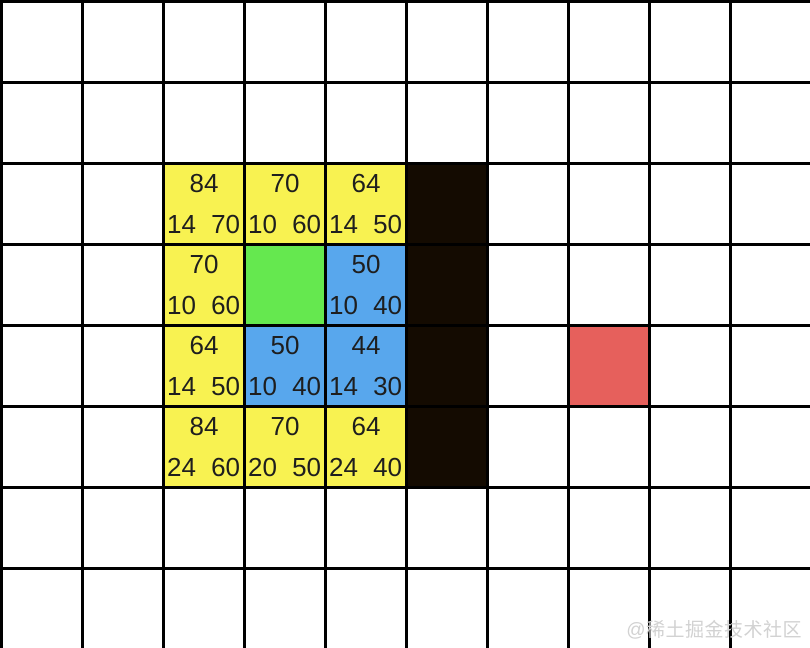 Image resolution: width=810 pixels, height=648 pixels. Describe the element at coordinates (387, 386) in the screenshot. I see `h-cost-label: 30` at that location.